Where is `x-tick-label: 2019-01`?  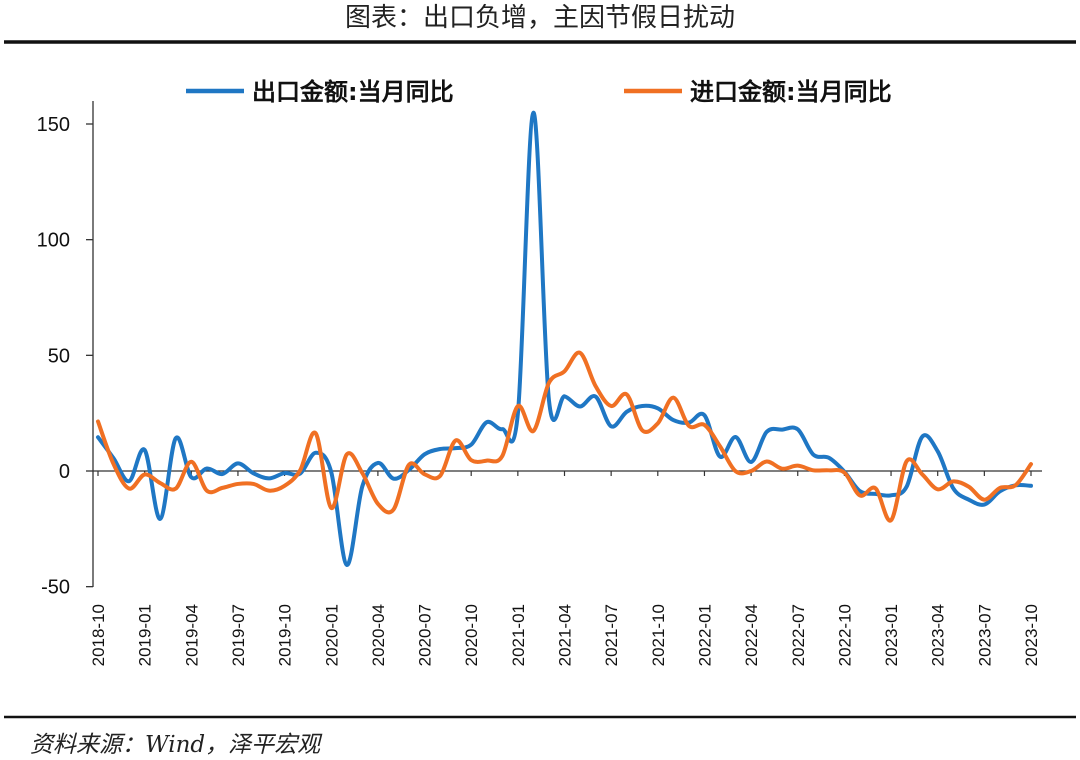
x-tick-label: 2019-01 is located at coordinates (145, 635).